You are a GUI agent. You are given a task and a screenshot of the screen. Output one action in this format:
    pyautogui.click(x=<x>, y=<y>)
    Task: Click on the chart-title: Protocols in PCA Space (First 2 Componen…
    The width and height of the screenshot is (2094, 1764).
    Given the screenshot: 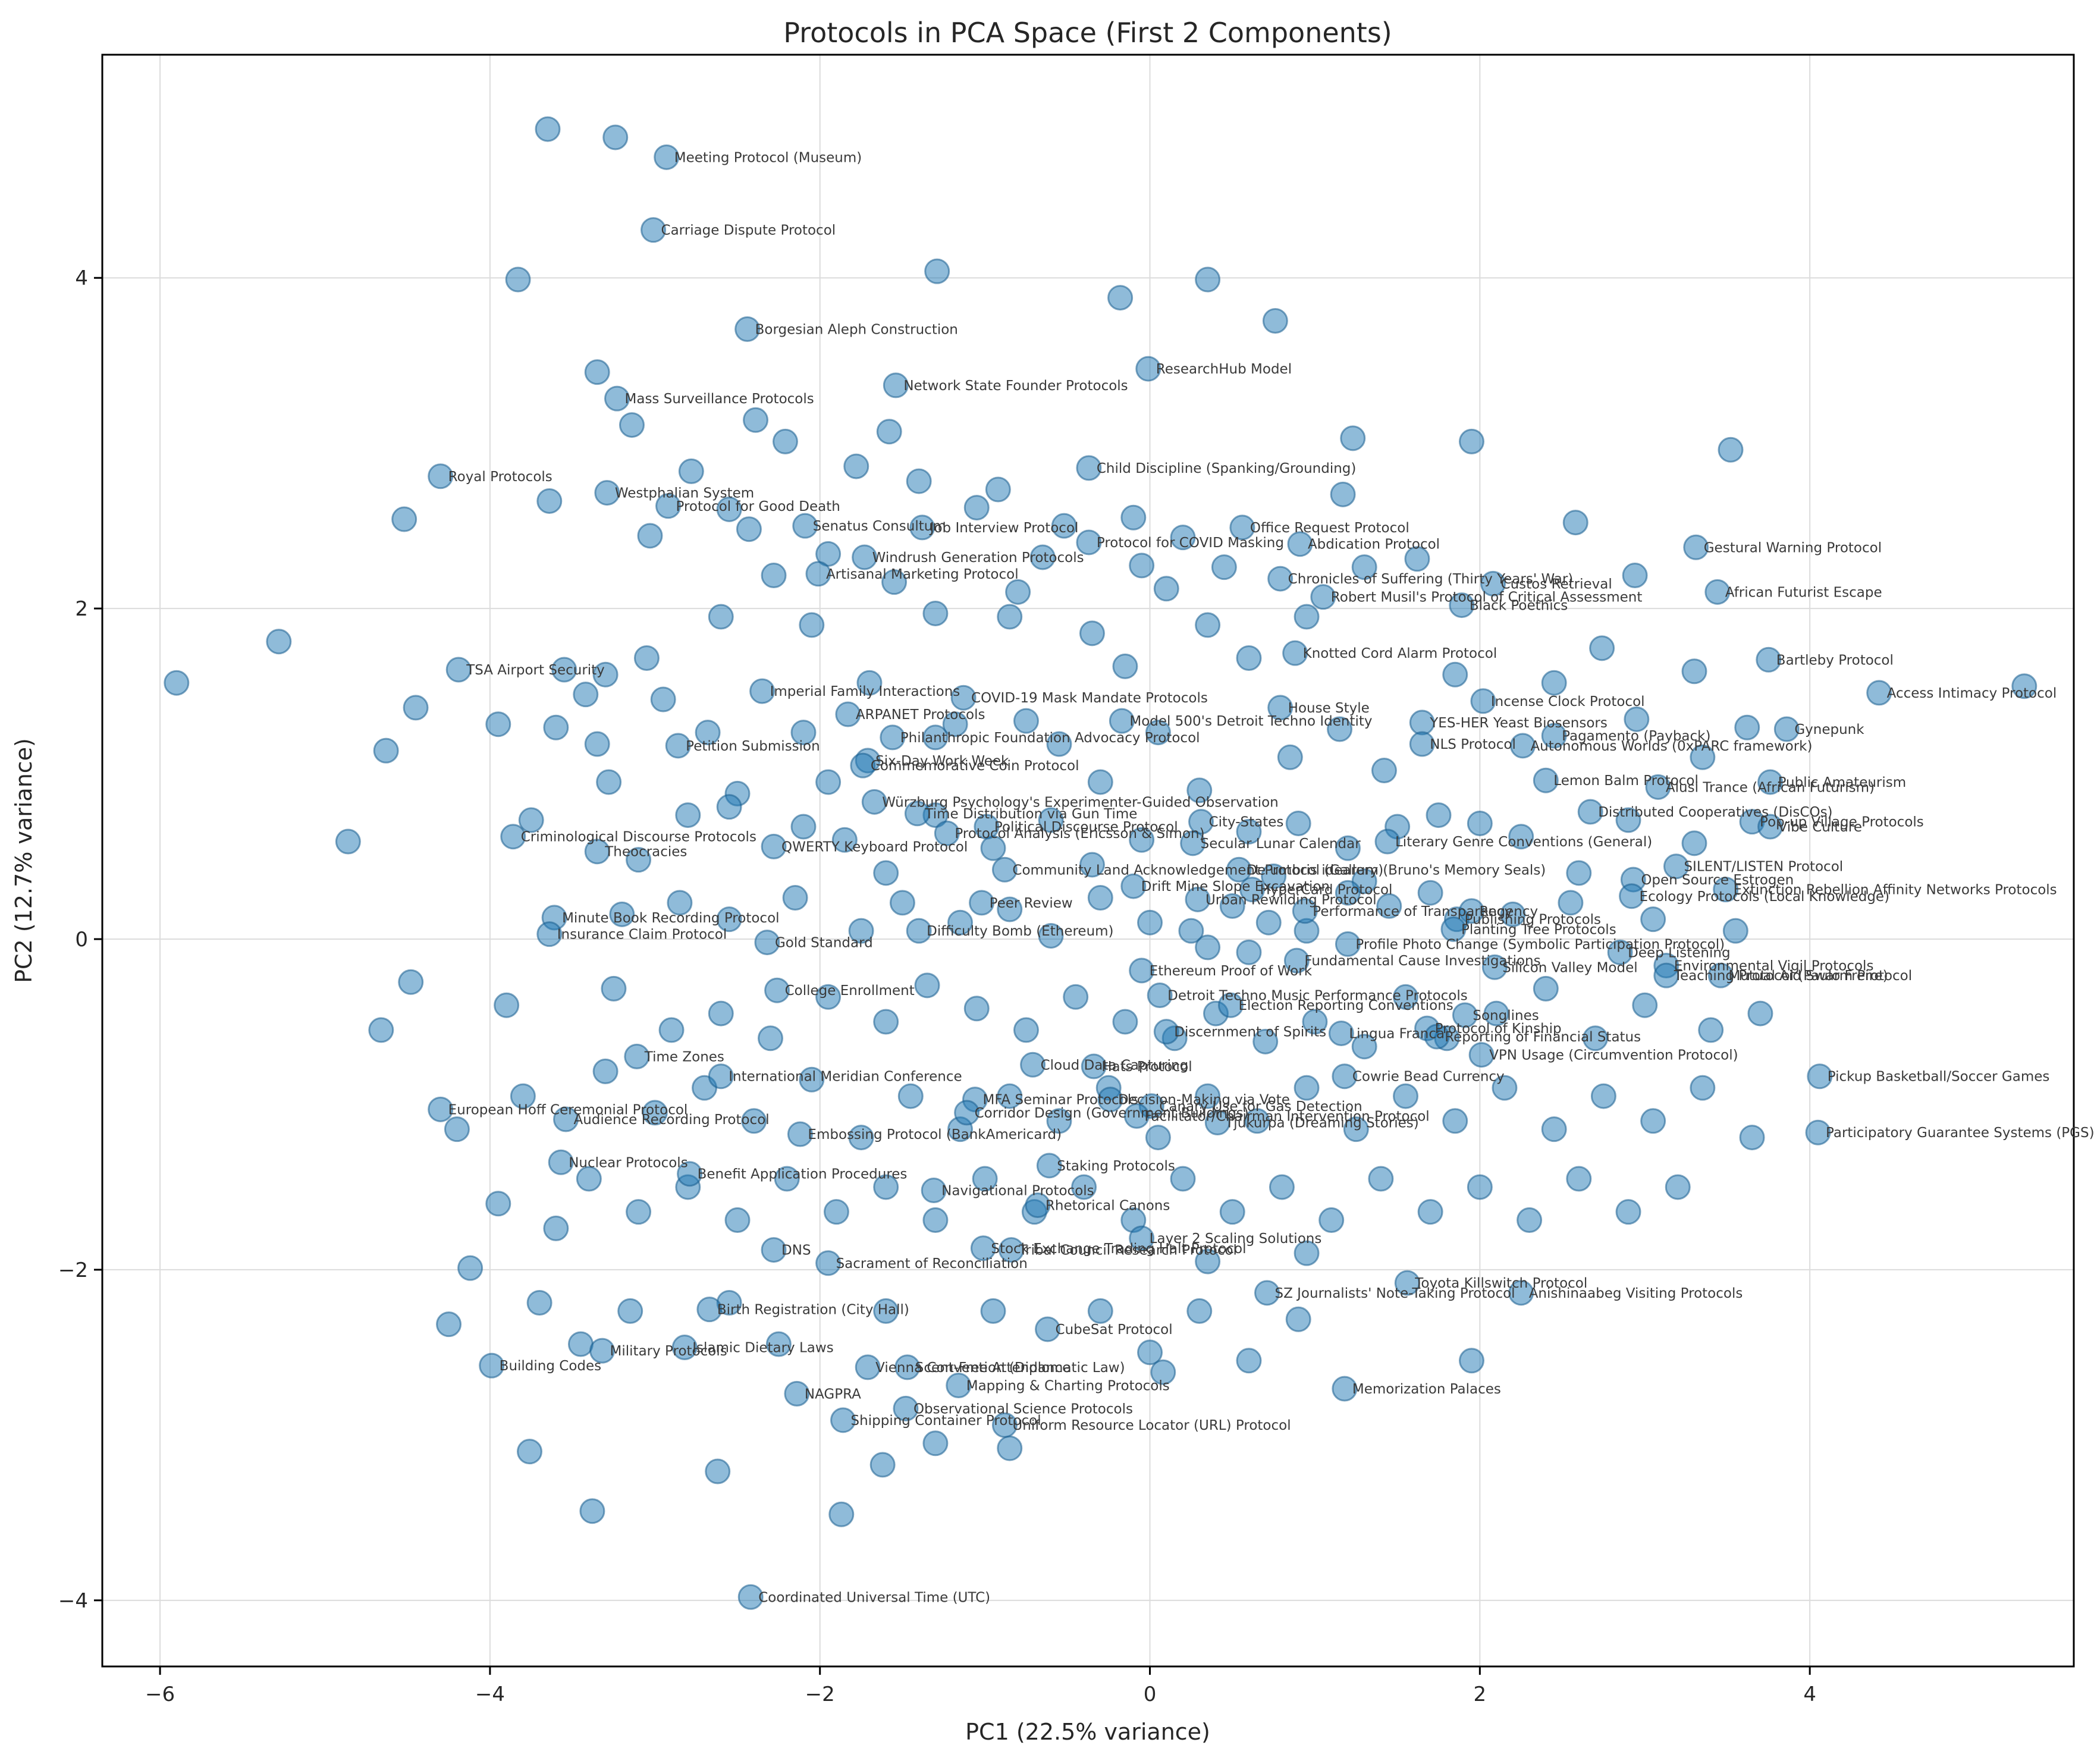 What is the action you would take?
    pyautogui.click(x=1087, y=33)
    